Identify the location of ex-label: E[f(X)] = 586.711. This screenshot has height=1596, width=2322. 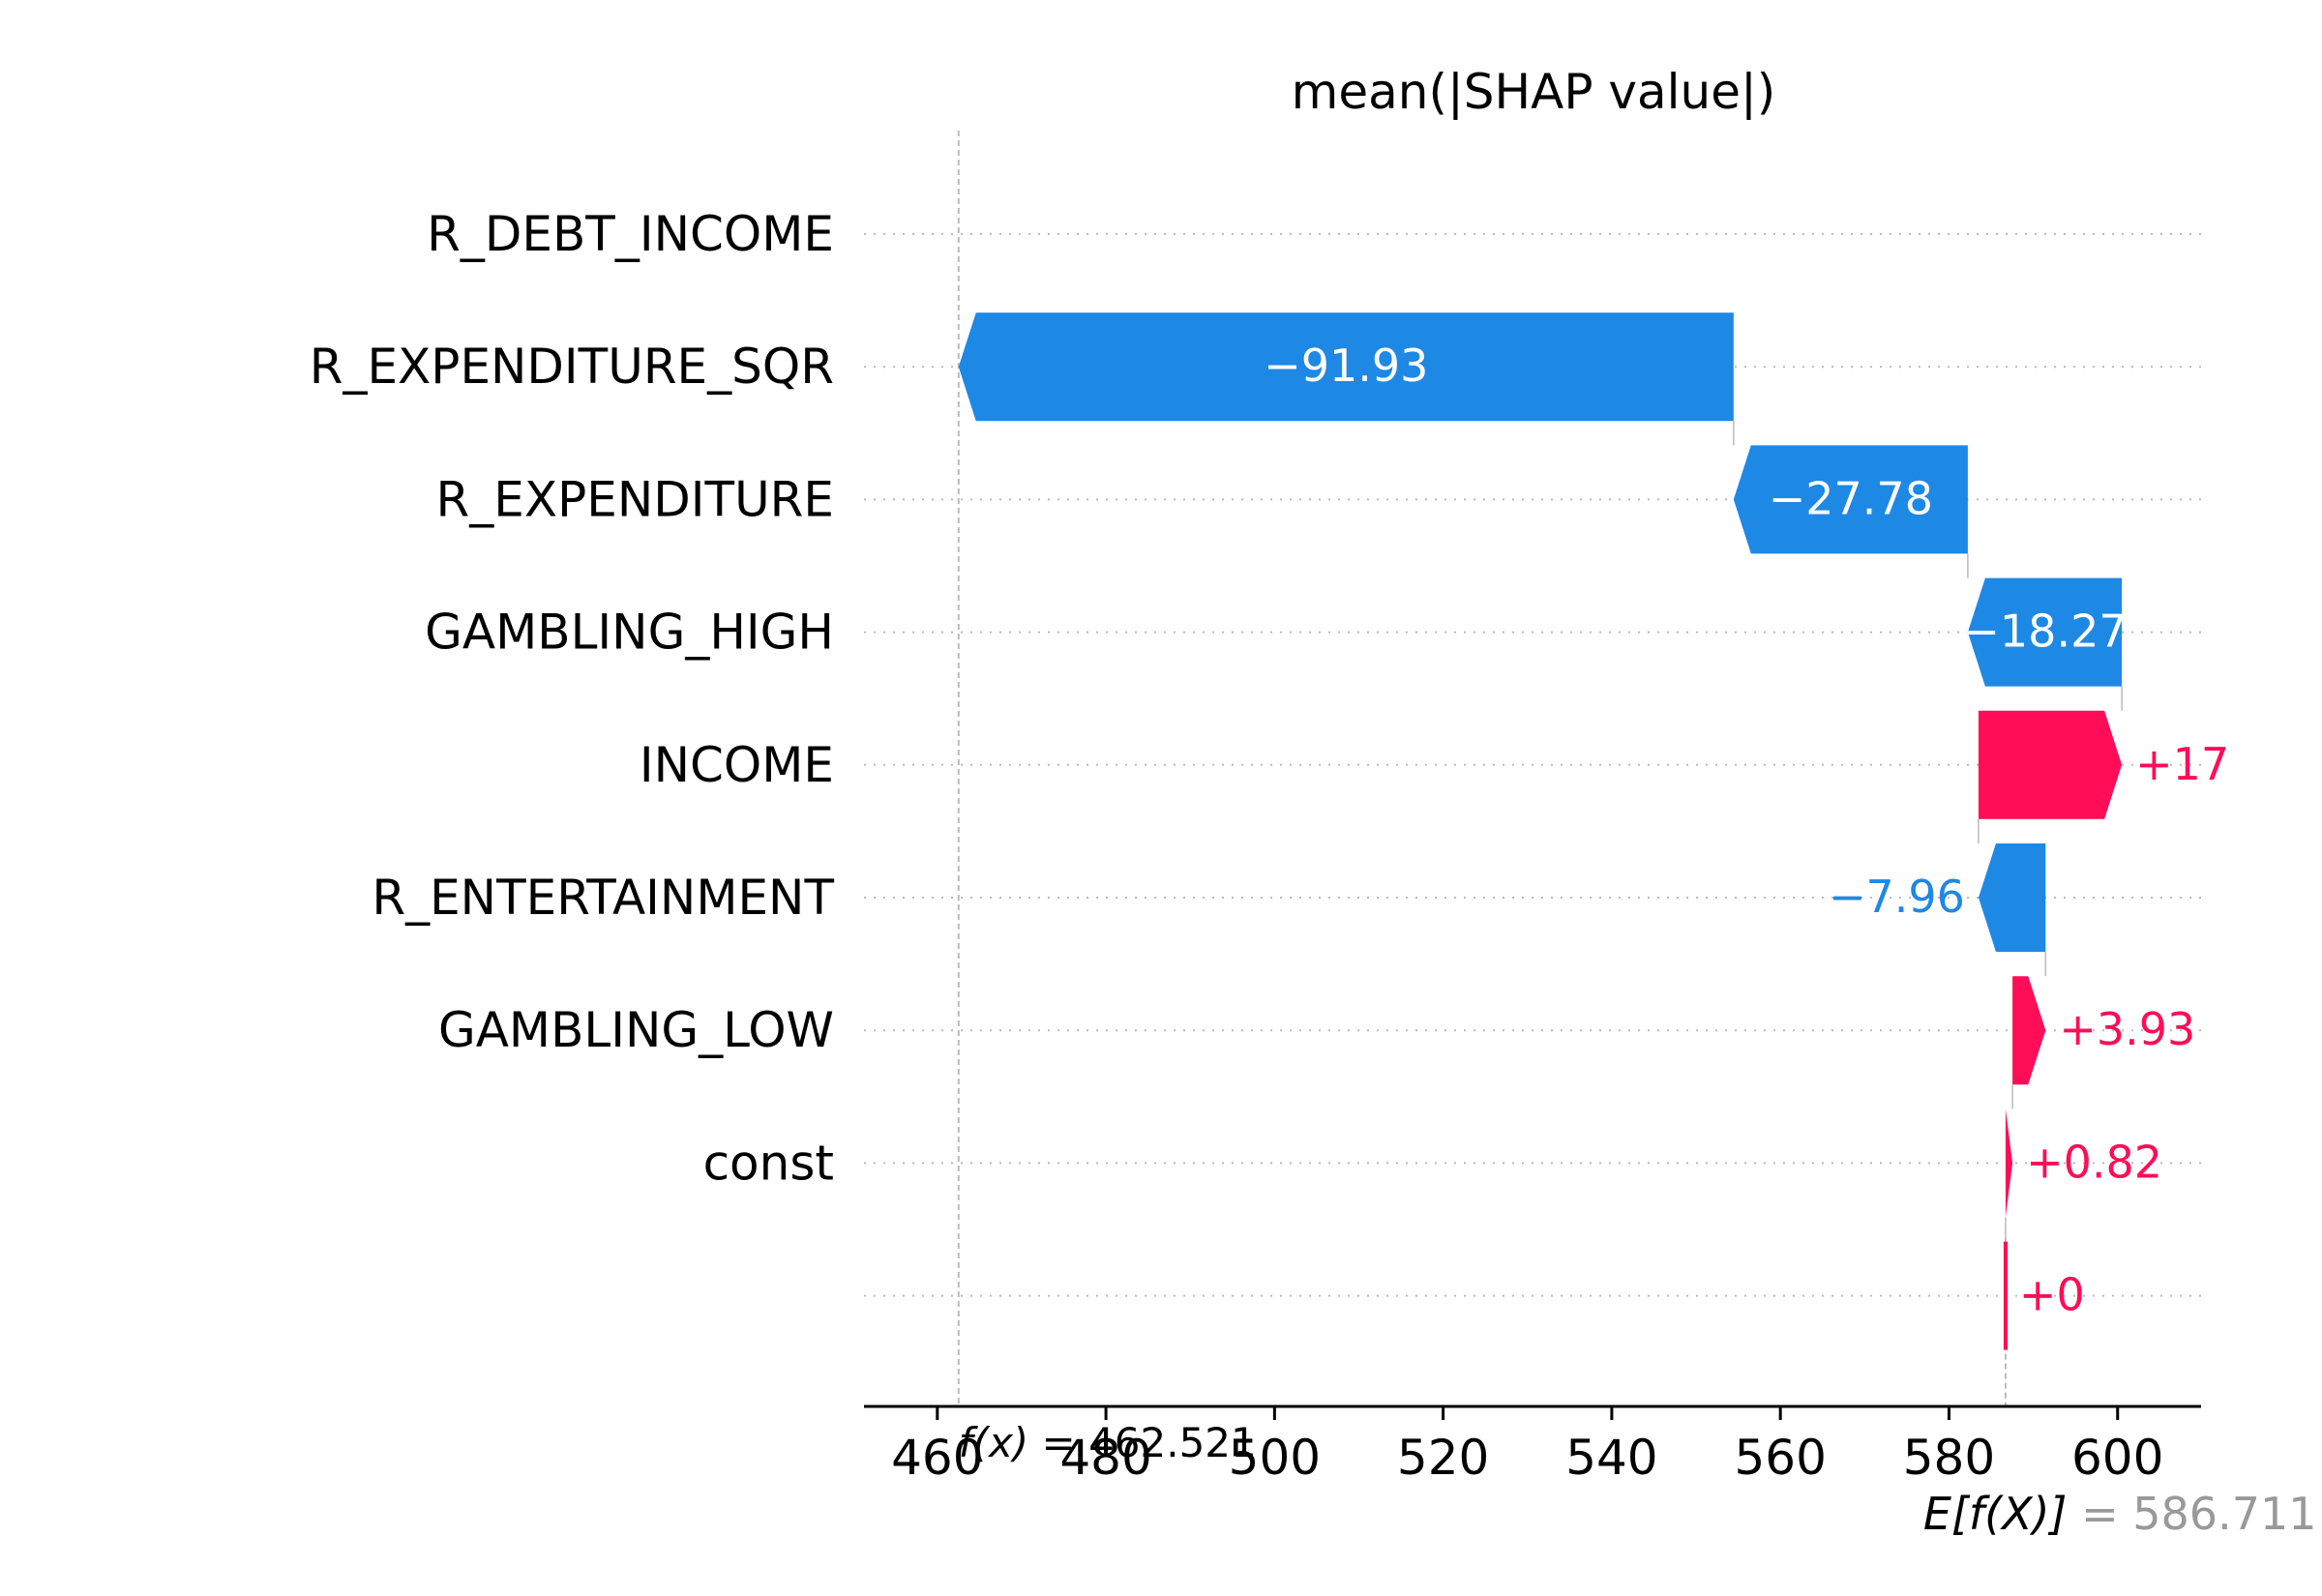
(2120, 1514).